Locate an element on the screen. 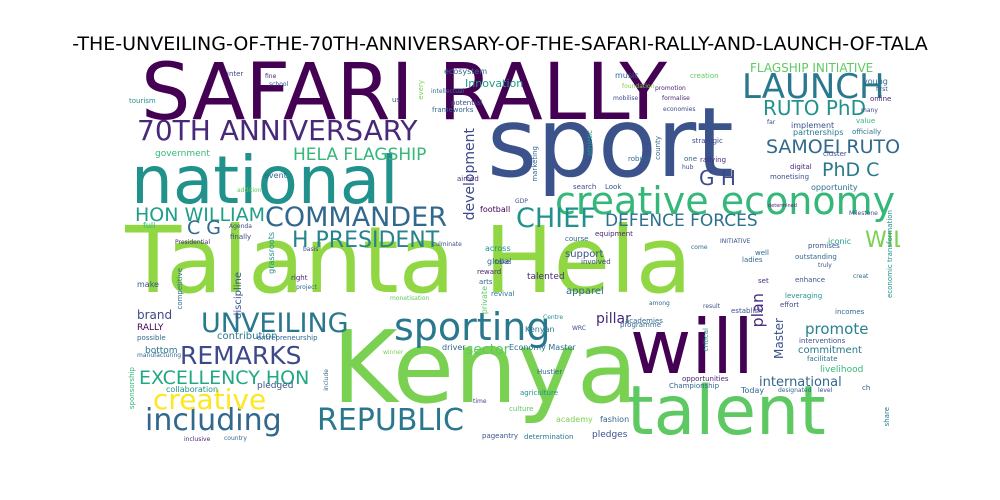 The image size is (1000, 500). word: HON WILLIAM is located at coordinates (200, 215).